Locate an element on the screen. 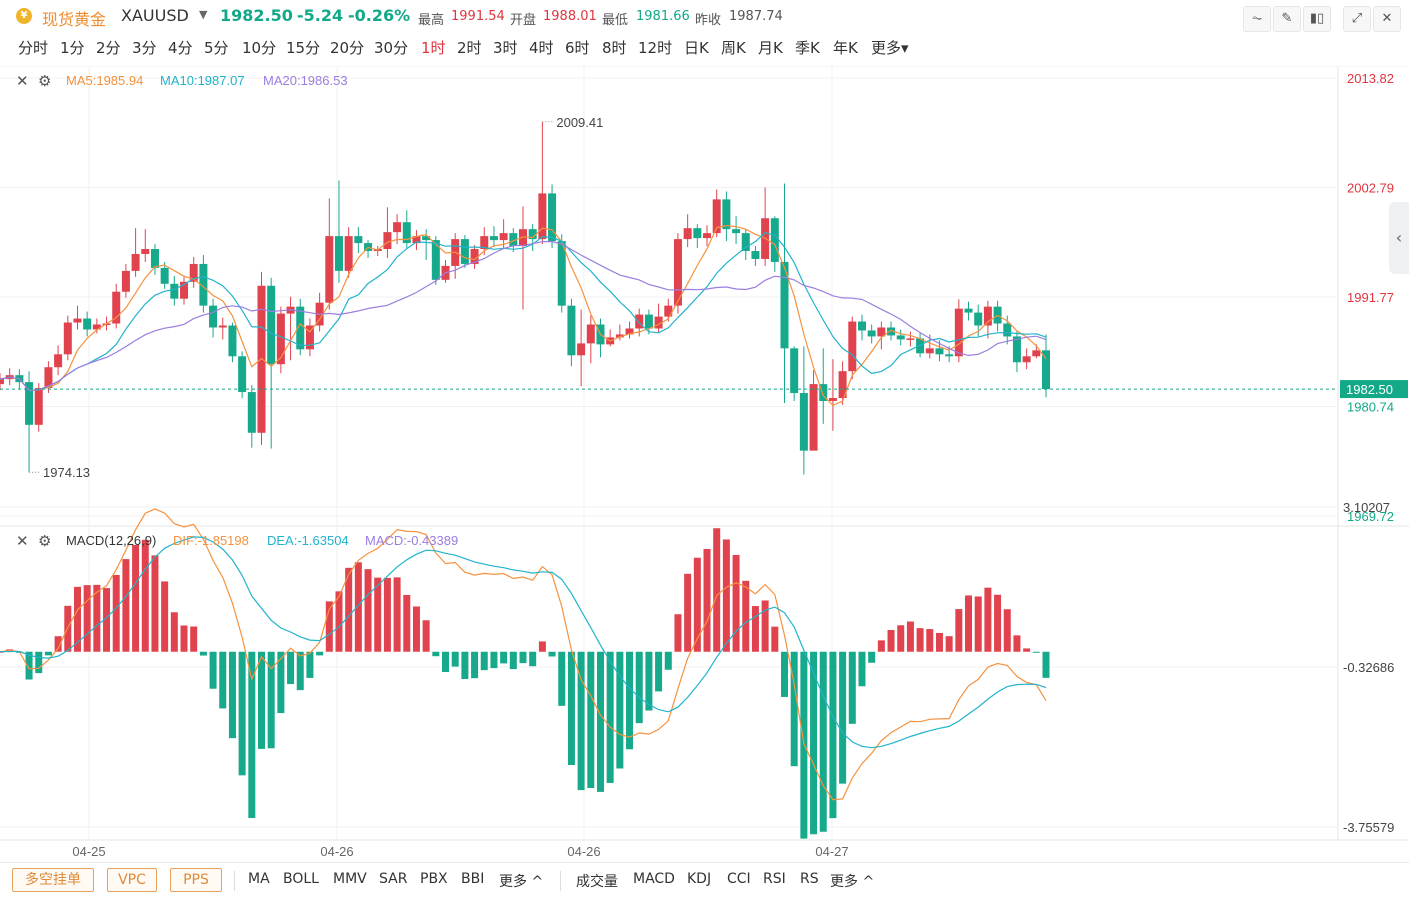 This screenshot has height=898, width=1409. long-short-orders-button: 多空挂单 is located at coordinates (53, 880).